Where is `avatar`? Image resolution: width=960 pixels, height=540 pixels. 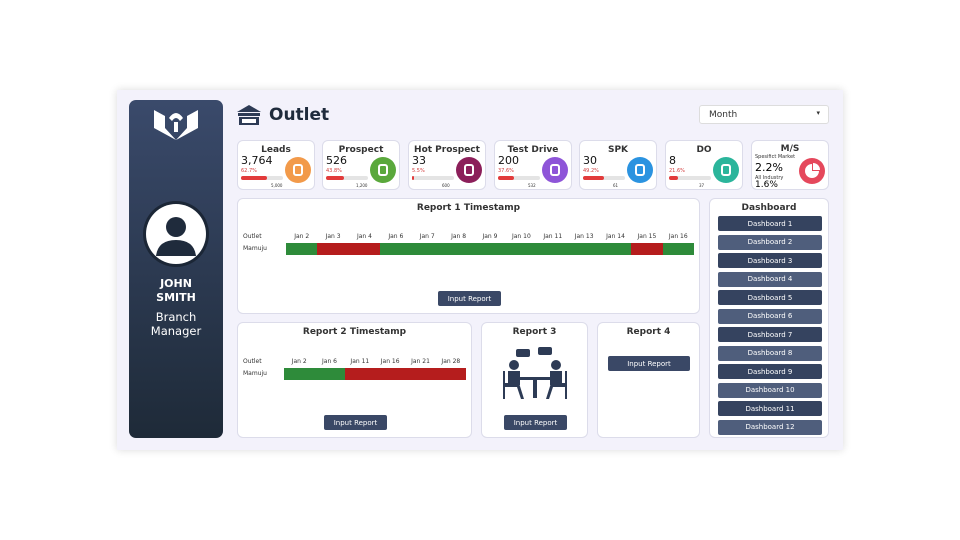 avatar is located at coordinates (176, 234).